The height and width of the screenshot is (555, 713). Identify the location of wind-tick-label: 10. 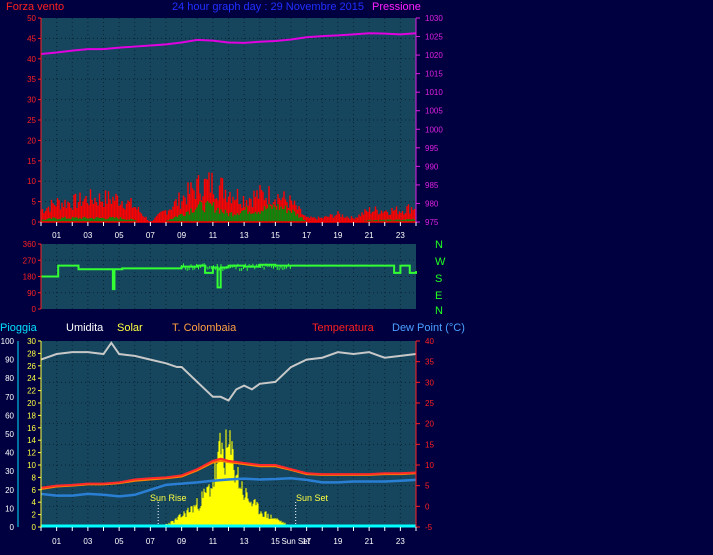
(31, 181).